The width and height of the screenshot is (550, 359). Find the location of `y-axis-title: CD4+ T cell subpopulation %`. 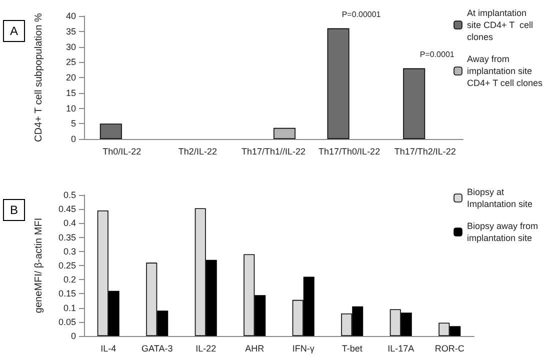

y-axis-title: CD4+ T cell subpopulation % is located at coordinates (39, 77).